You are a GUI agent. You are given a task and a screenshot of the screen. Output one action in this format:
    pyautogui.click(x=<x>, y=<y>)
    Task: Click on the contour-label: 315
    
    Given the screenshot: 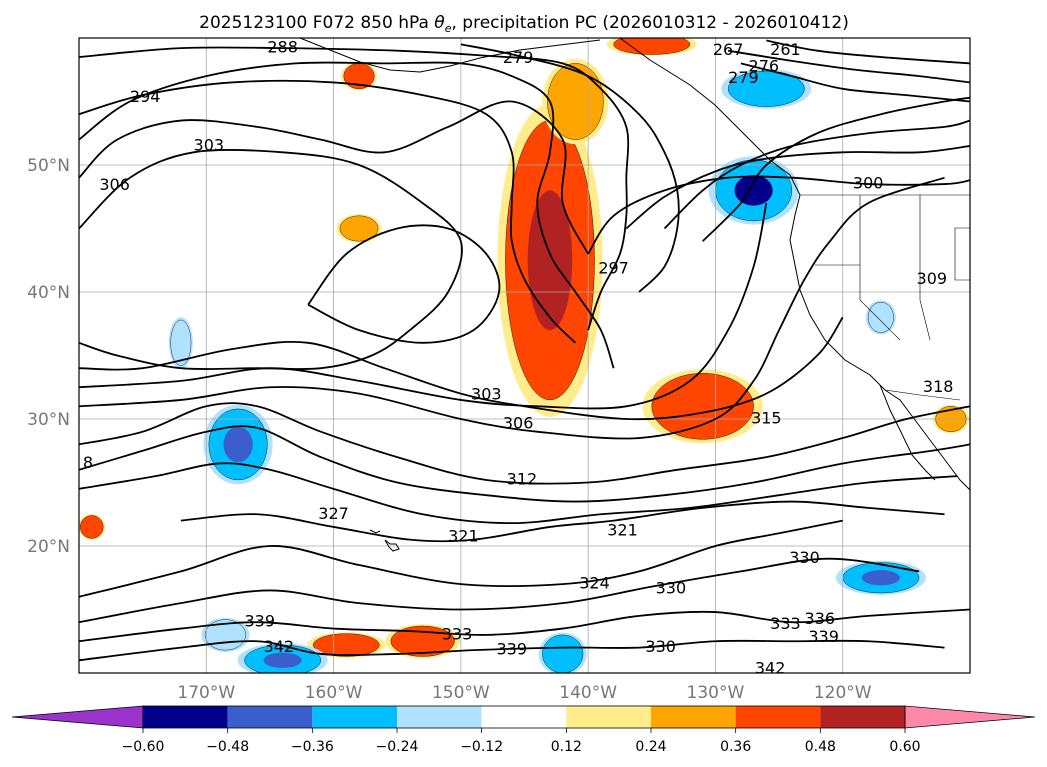 What is the action you would take?
    pyautogui.click(x=766, y=418)
    